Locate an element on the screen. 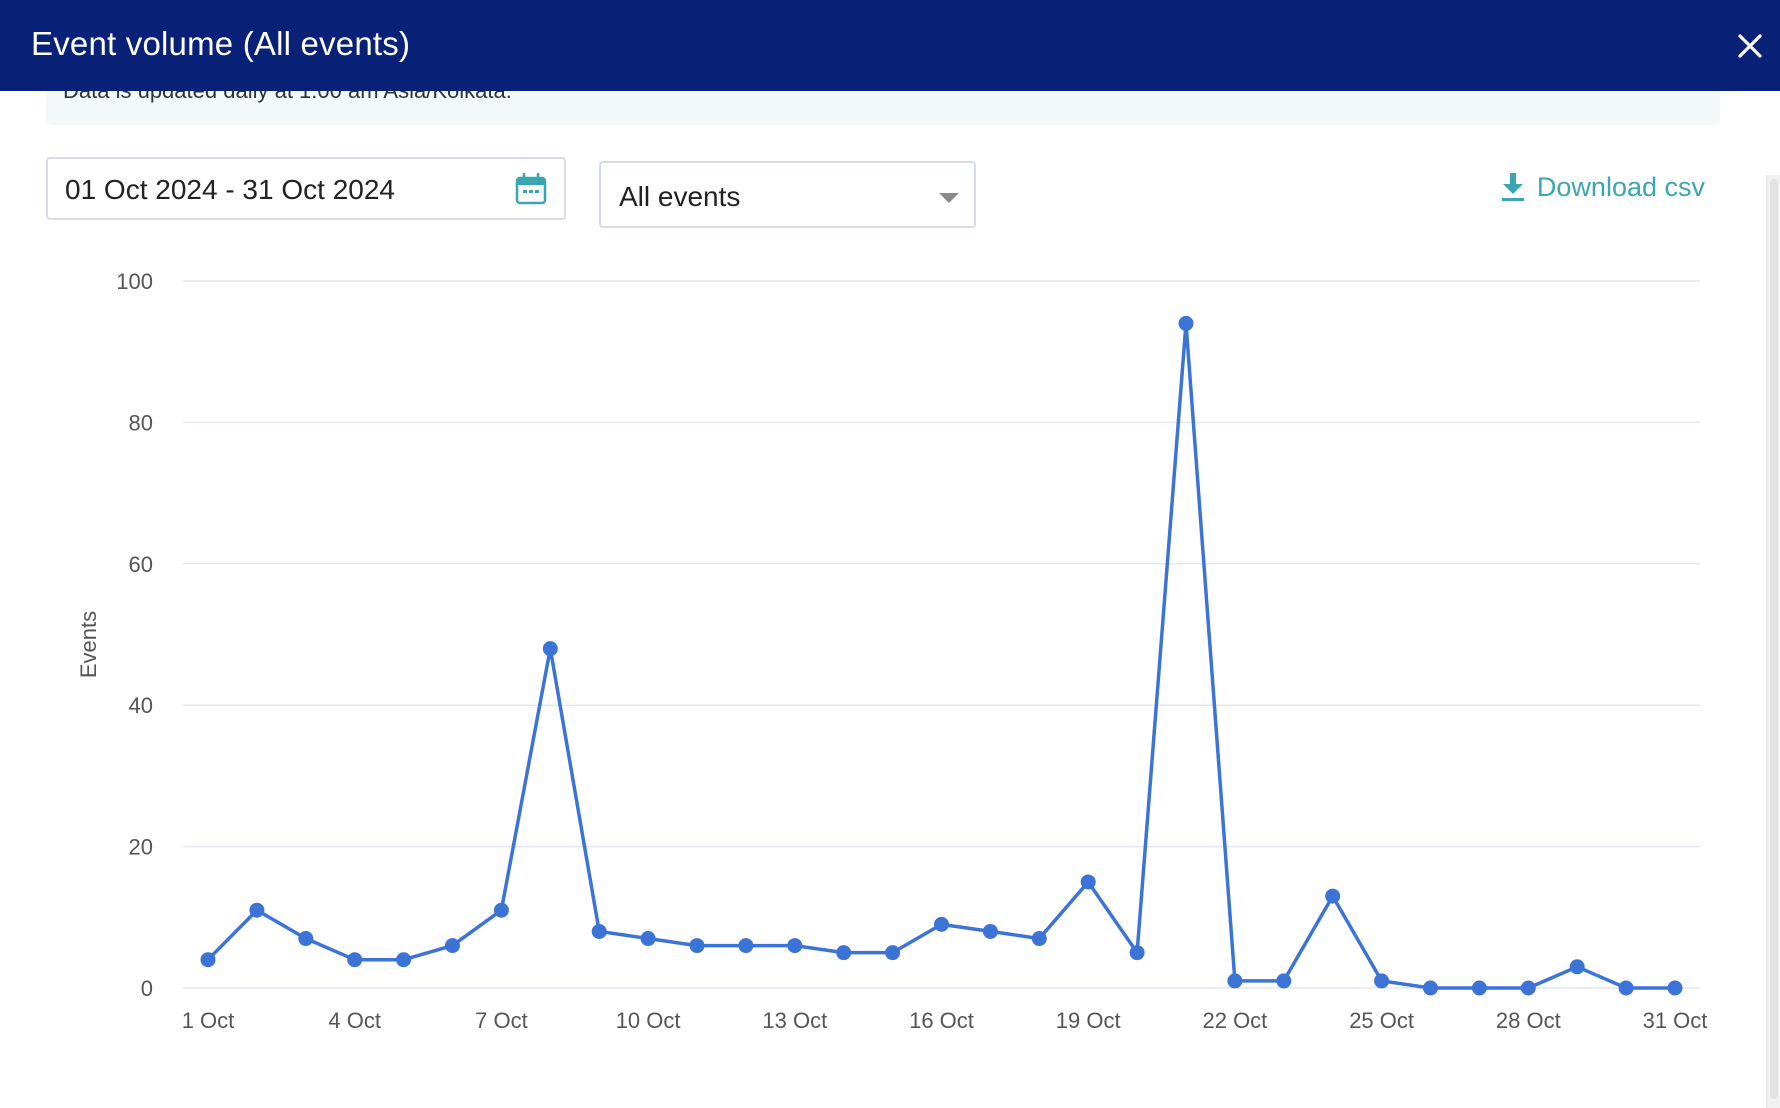  x-tick-label: 25 Oct is located at coordinates (1381, 1020).